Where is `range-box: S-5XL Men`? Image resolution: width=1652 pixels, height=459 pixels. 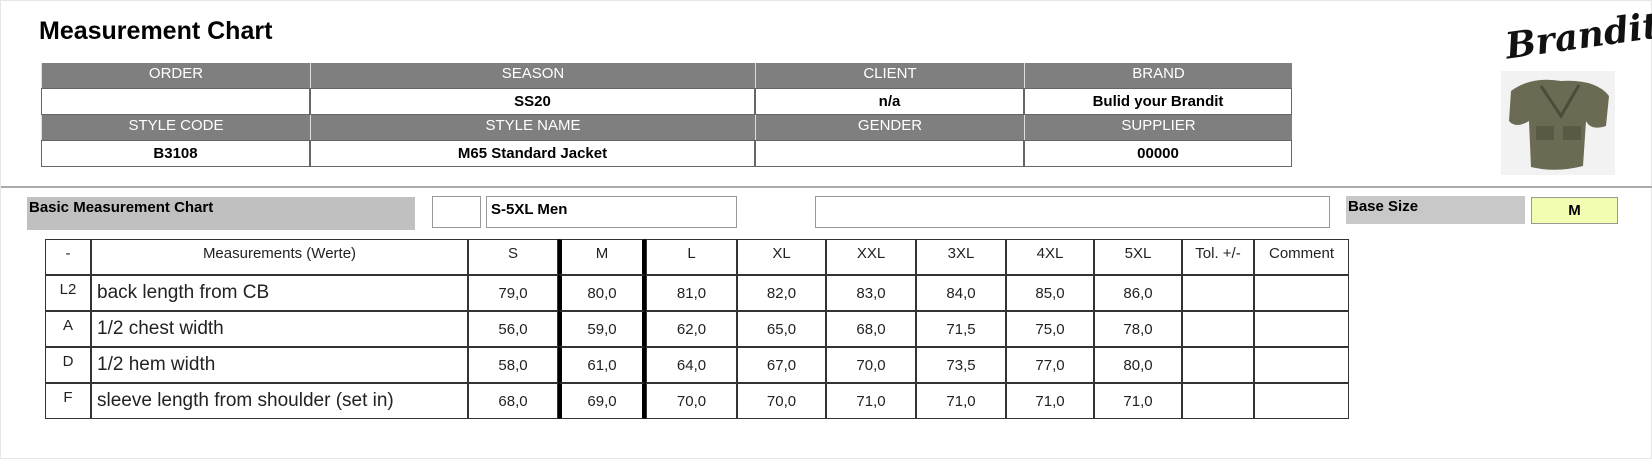
range-box: S-5XL Men is located at coordinates (611, 212).